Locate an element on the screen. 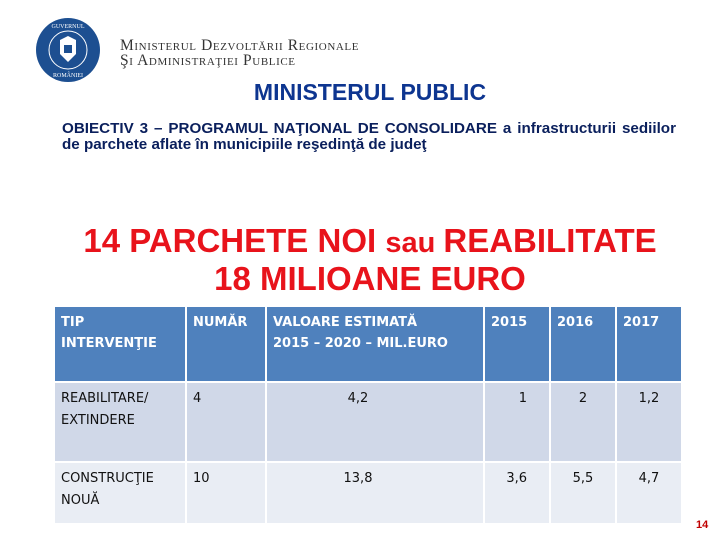 This screenshot has width=720, height=540. header-2017: 2017 is located at coordinates (649, 344).